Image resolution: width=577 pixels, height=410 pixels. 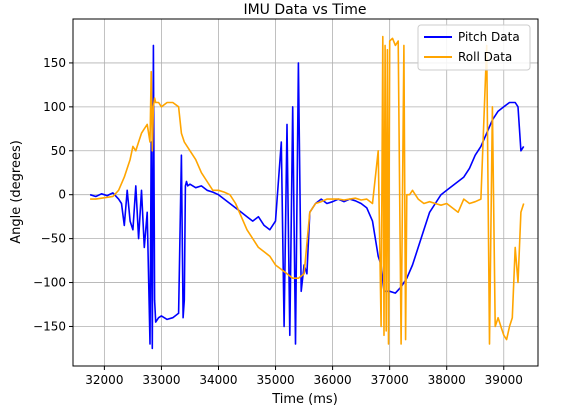 I want to click on legend-label-pitch: Pitch Data, so click(x=489, y=37).